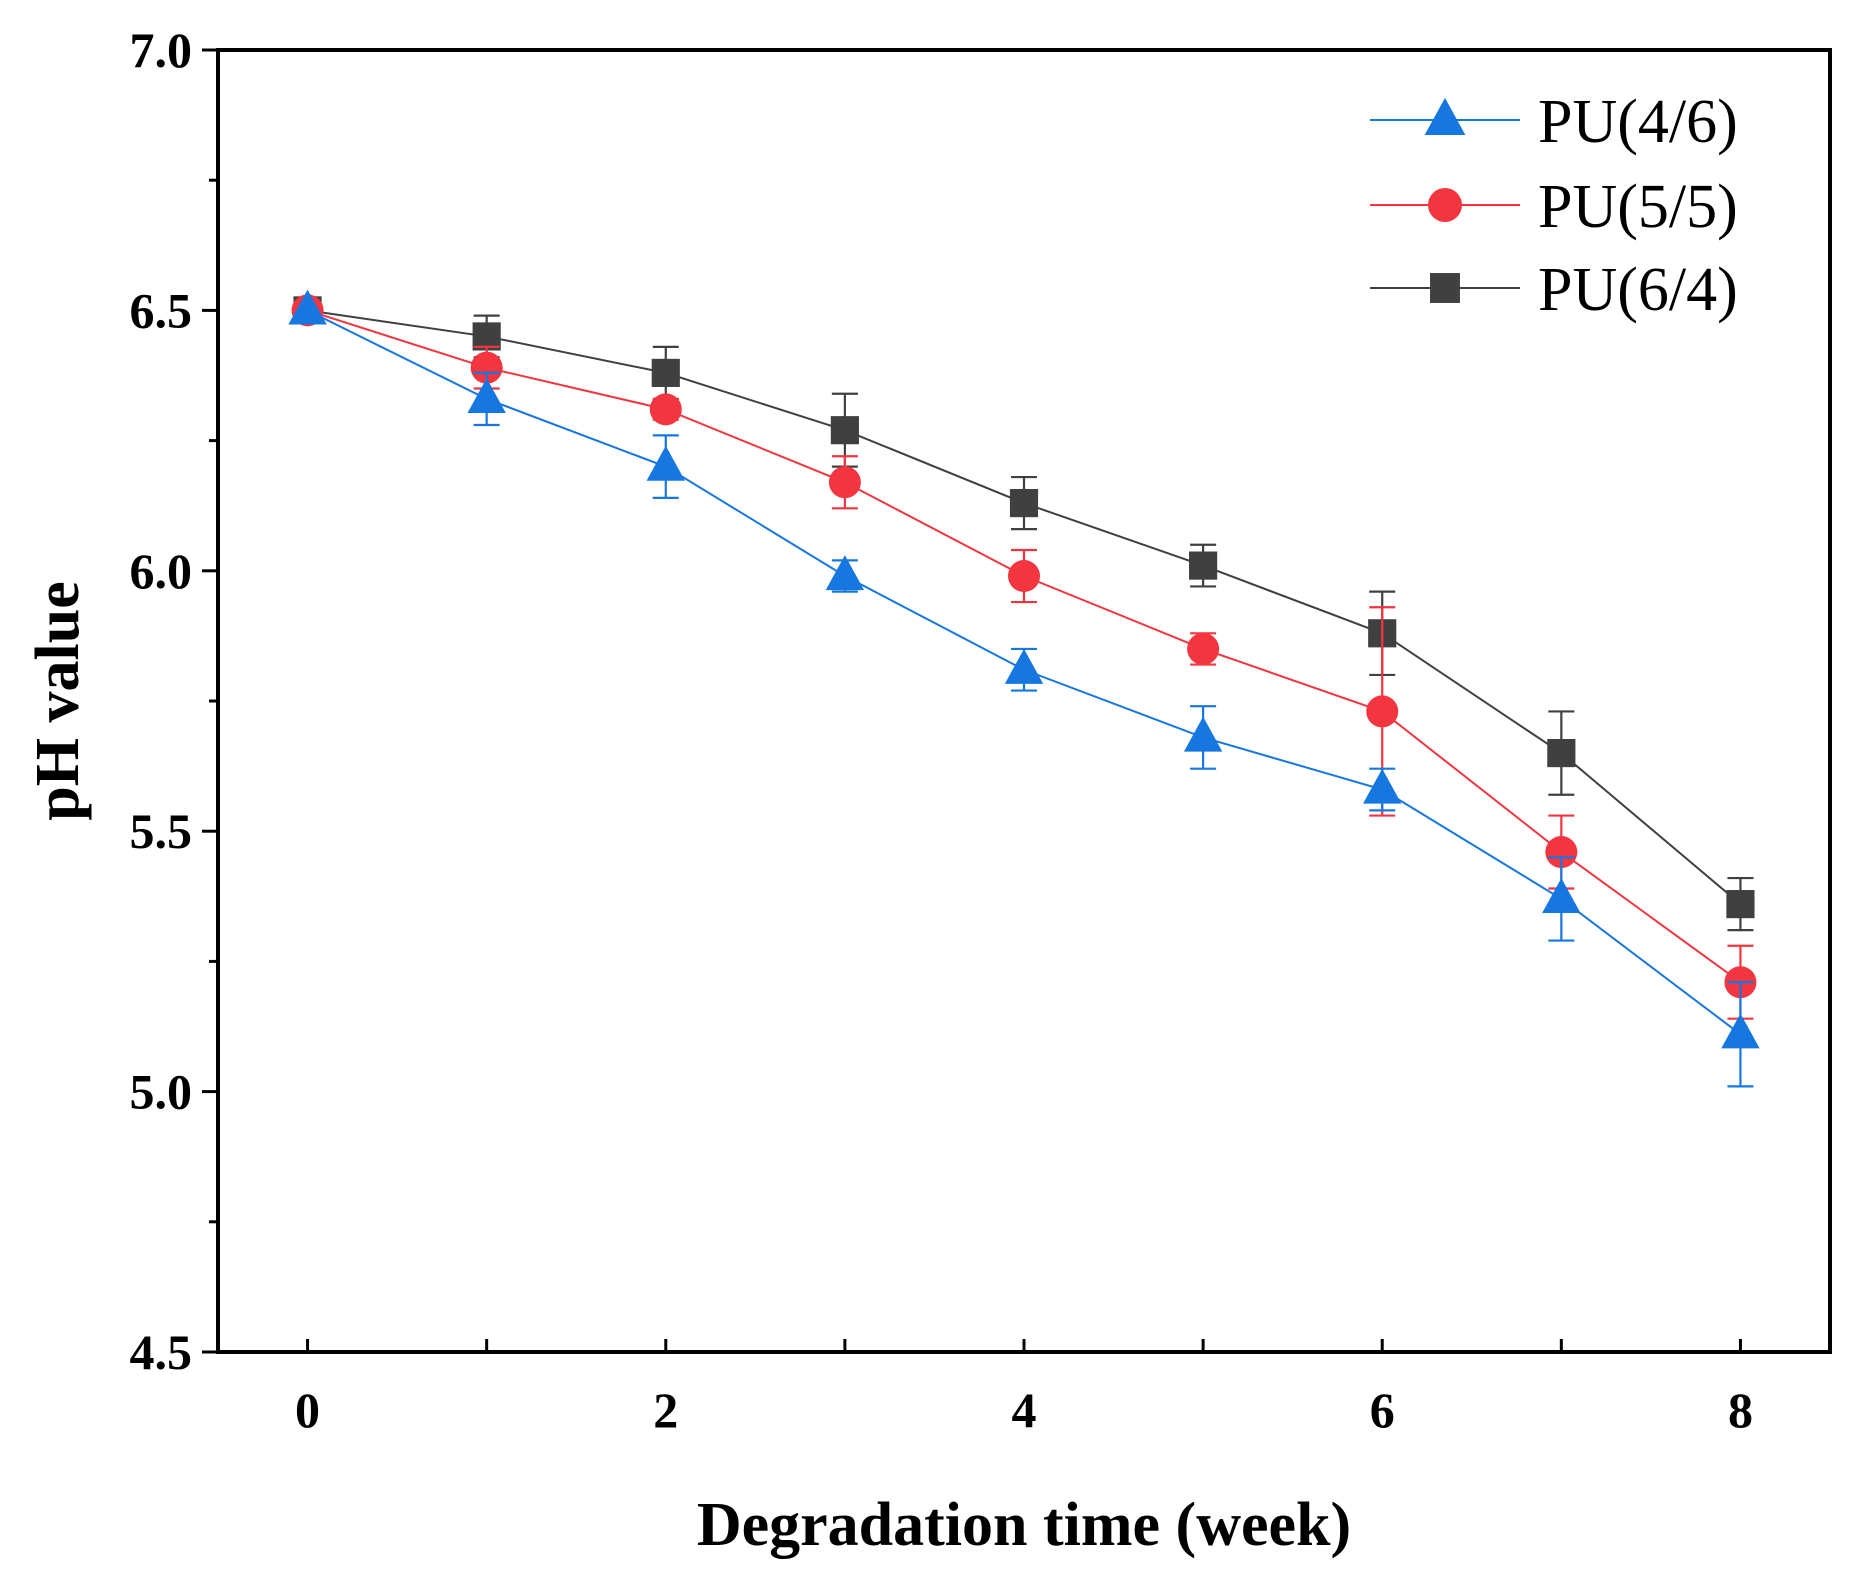 The height and width of the screenshot is (1577, 1853). What do you see at coordinates (161, 1092) in the screenshot?
I see `y-tick-label: 5.0` at bounding box center [161, 1092].